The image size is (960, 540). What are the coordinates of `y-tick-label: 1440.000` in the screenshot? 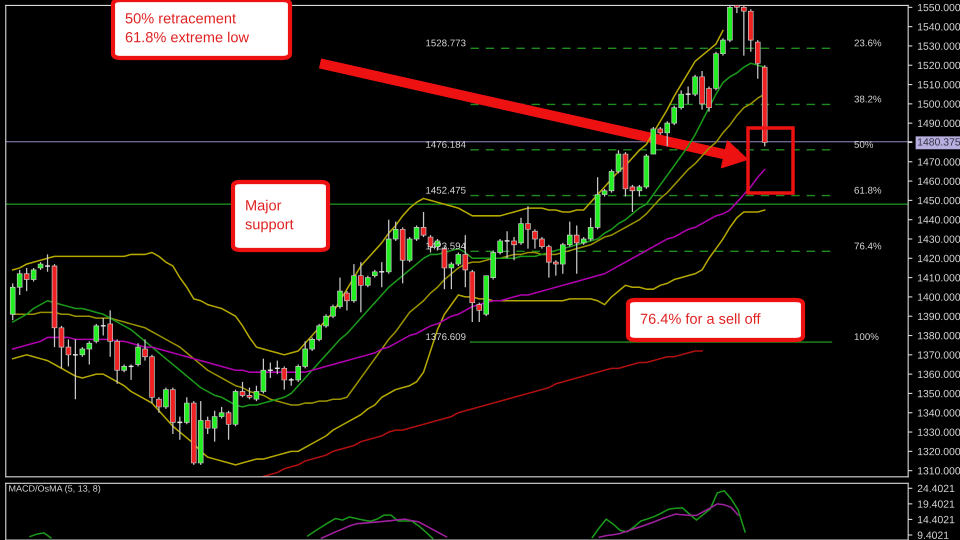 It's located at (939, 220).